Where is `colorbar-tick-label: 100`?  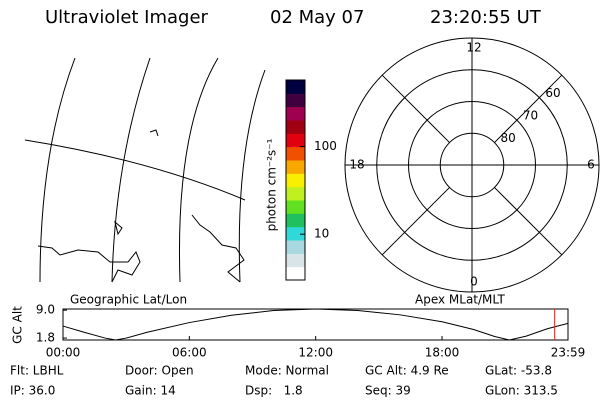 colorbar-tick-label: 100 is located at coordinates (325, 146).